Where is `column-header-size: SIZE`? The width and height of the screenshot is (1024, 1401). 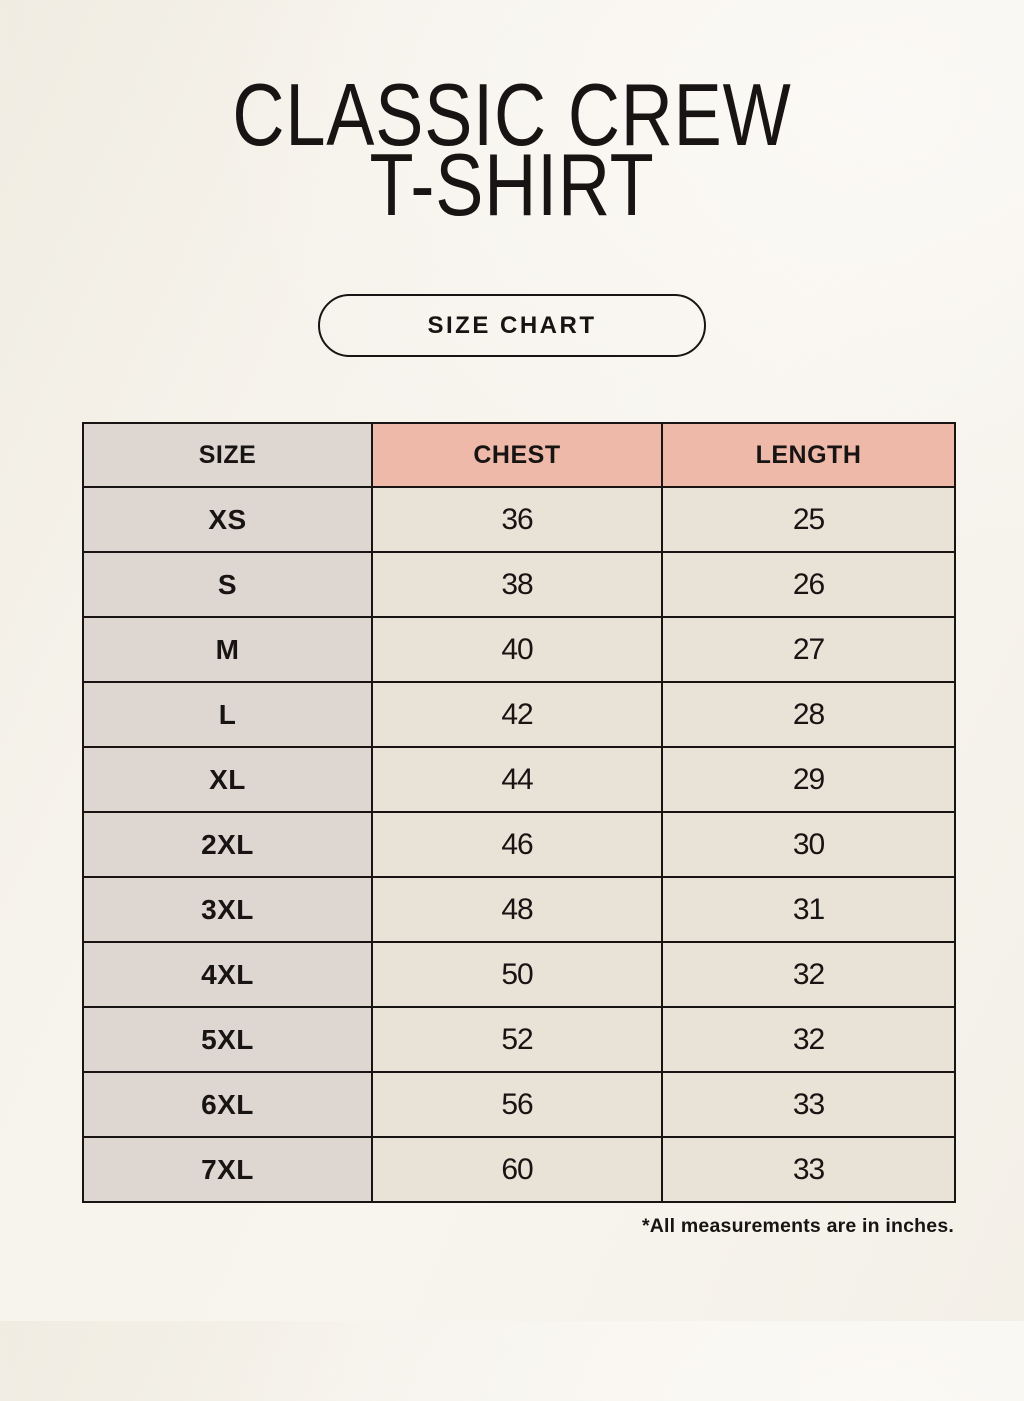
column-header-size: SIZE is located at coordinates (227, 455).